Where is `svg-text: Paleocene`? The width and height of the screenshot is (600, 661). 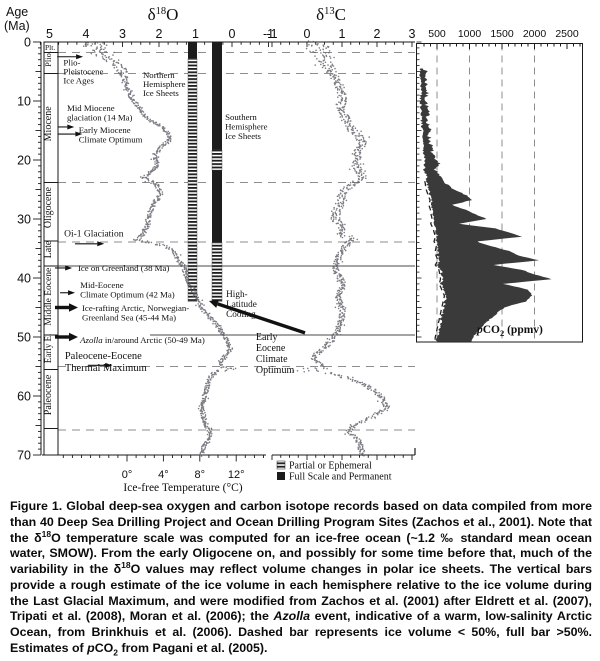 svg-text: Paleocene is located at coordinates (48, 394).